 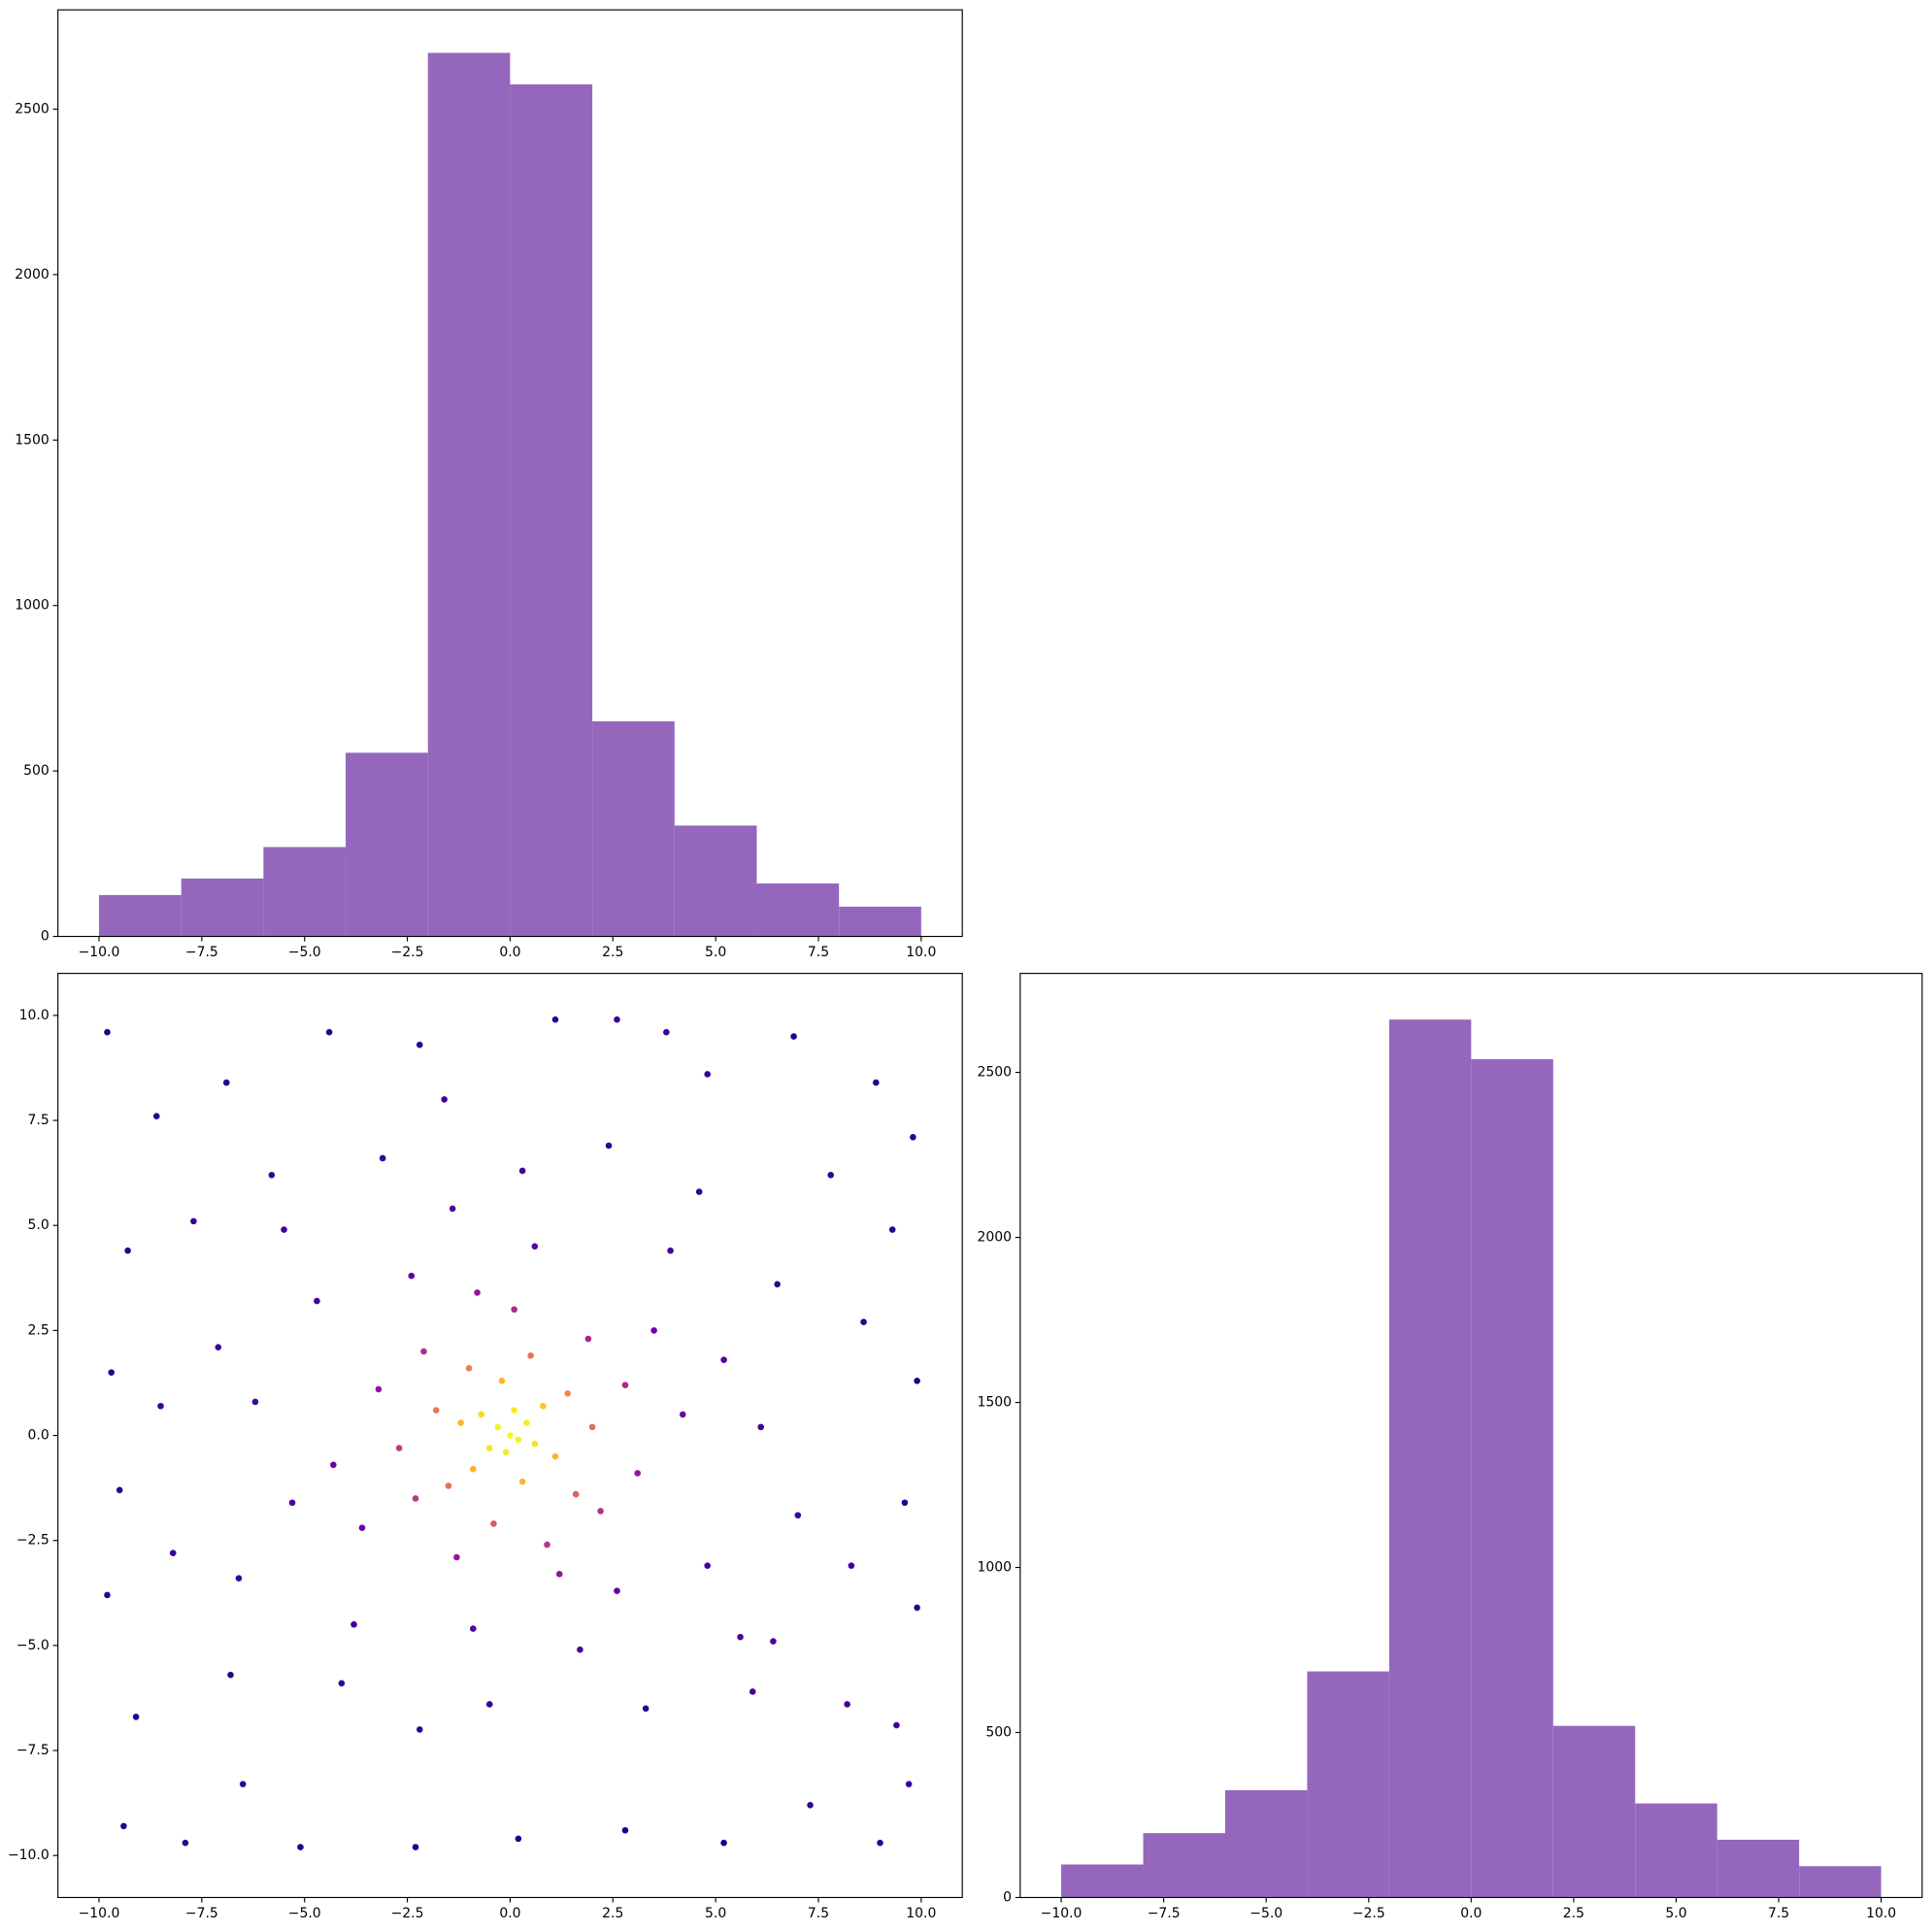 I want to click on x-tick-label: 7.5, so click(x=819, y=952).